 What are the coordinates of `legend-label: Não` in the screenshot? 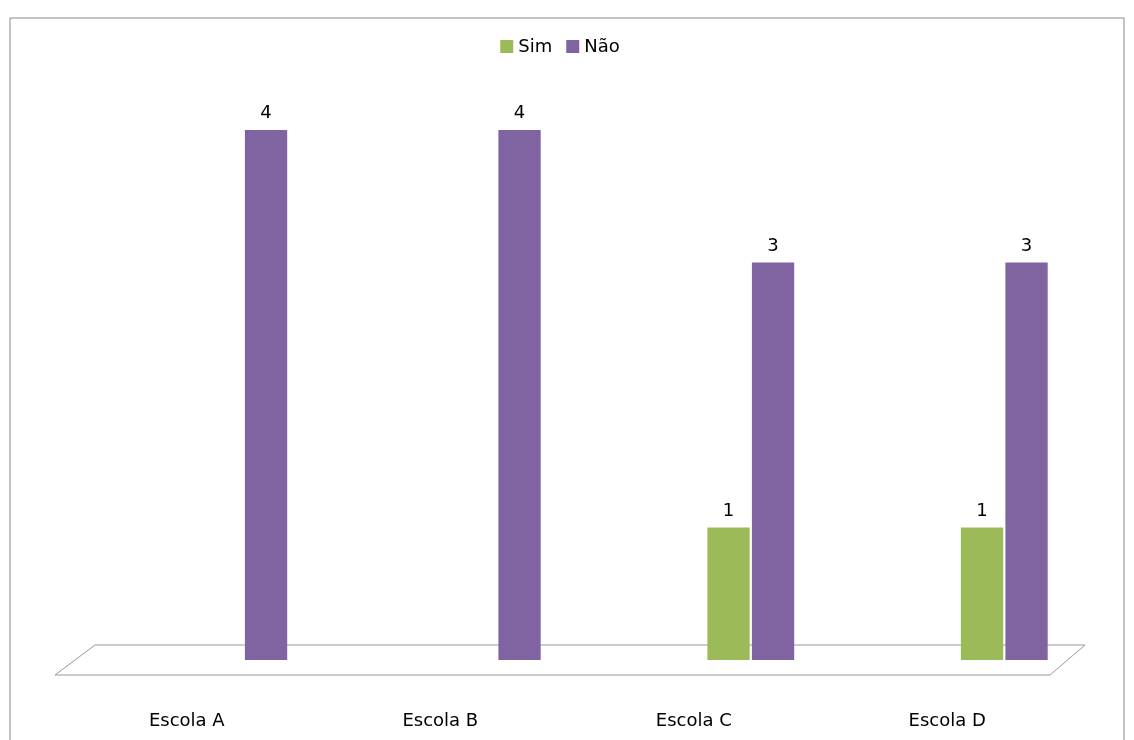 It's located at (602, 45).